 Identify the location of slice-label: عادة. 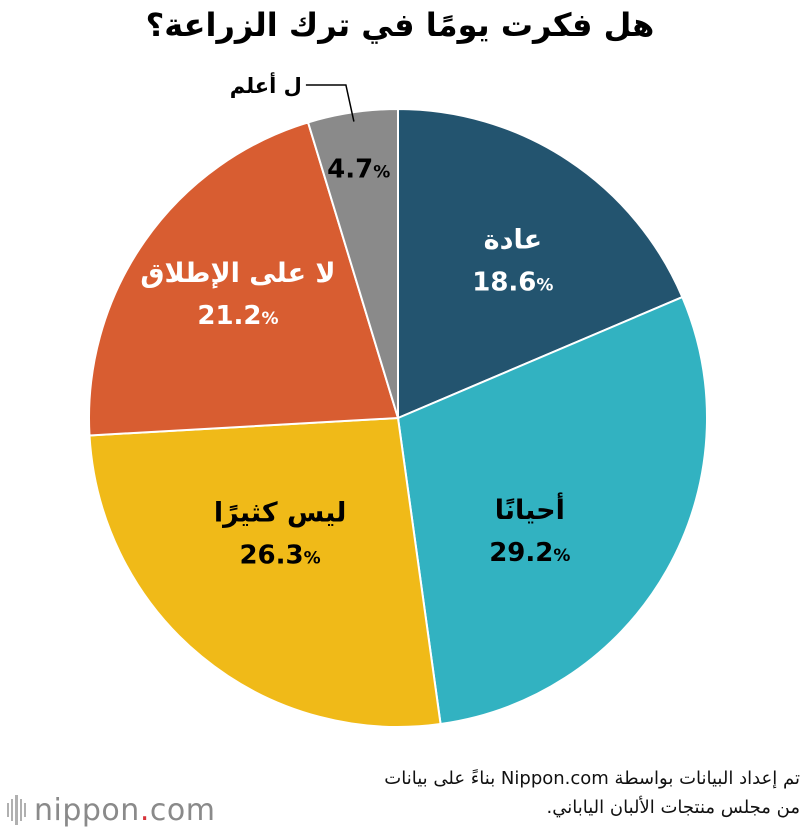
(513, 240).